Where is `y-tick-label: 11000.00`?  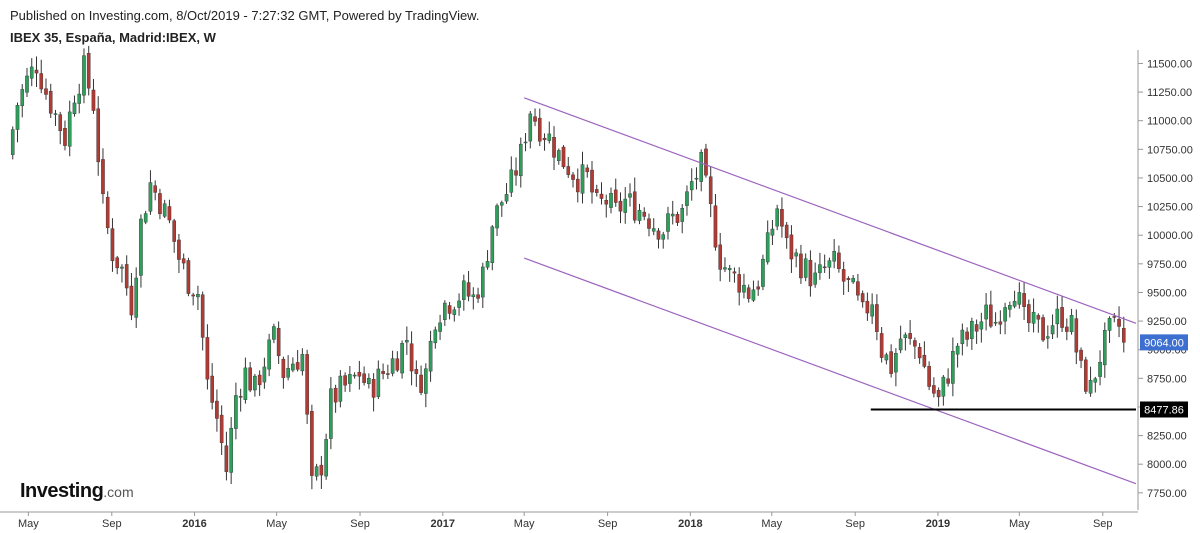 y-tick-label: 11000.00 is located at coordinates (1169, 122).